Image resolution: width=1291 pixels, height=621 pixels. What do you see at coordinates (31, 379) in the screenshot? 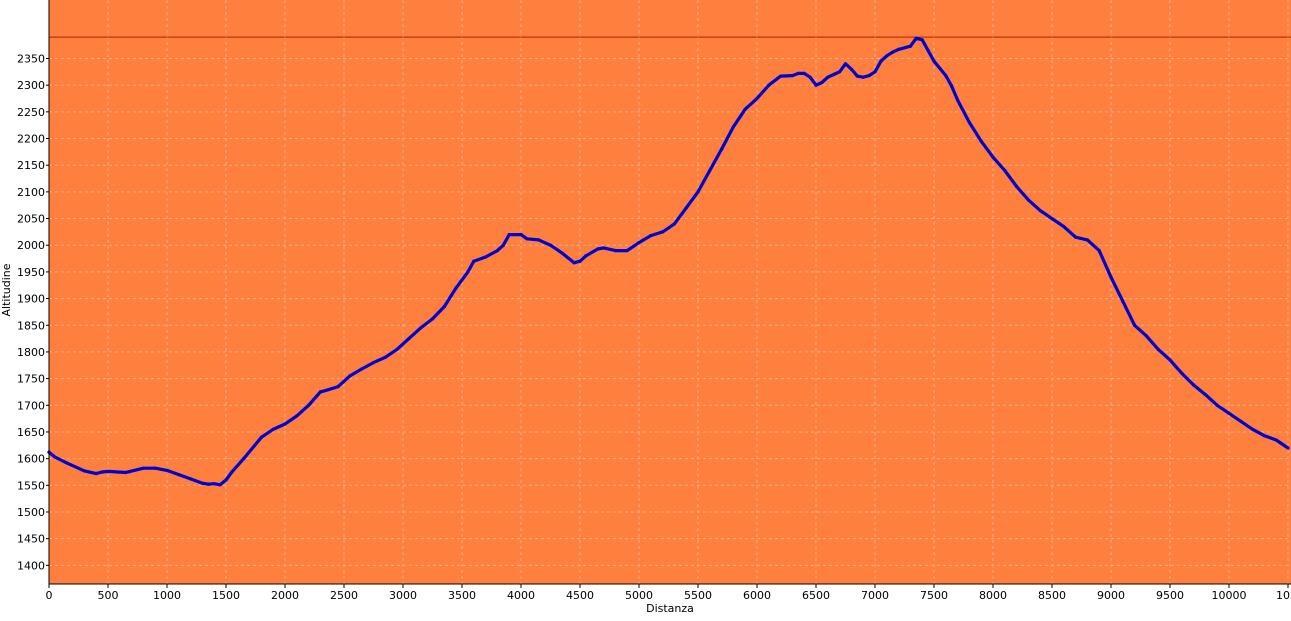
I see `y-tick-label: 1750` at bounding box center [31, 379].